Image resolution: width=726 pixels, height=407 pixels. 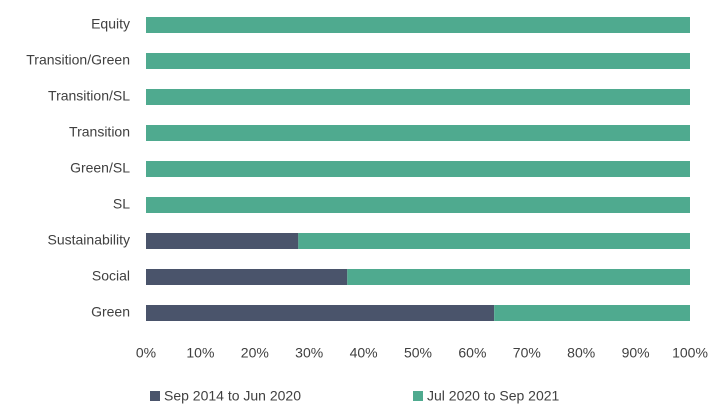 I want to click on x-tick-label: 40%, so click(x=364, y=353).